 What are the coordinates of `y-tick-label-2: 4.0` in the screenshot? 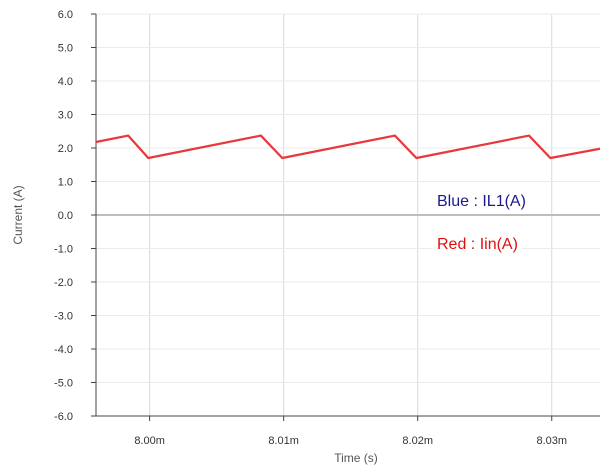 It's located at (65, 82).